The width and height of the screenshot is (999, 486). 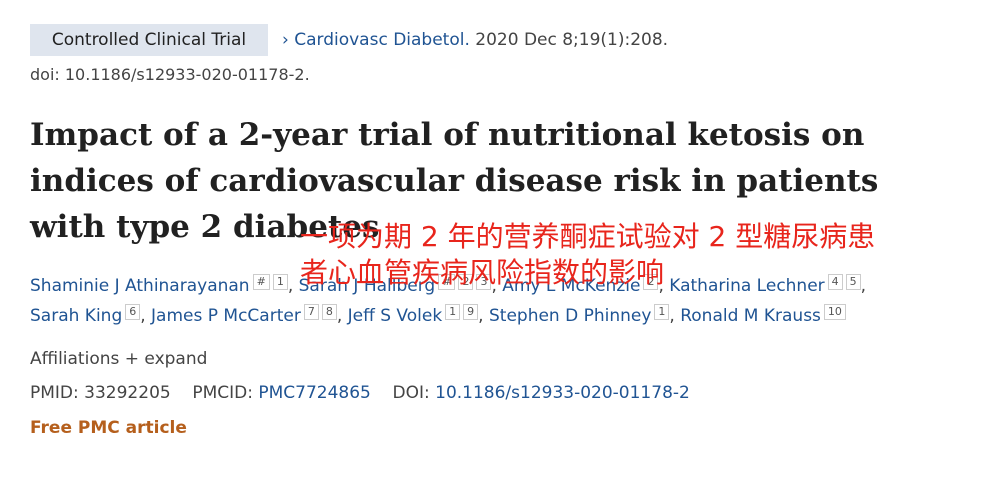 What do you see at coordinates (314, 393) in the screenshot?
I see `pmcid-link: PMC7724865` at bounding box center [314, 393].